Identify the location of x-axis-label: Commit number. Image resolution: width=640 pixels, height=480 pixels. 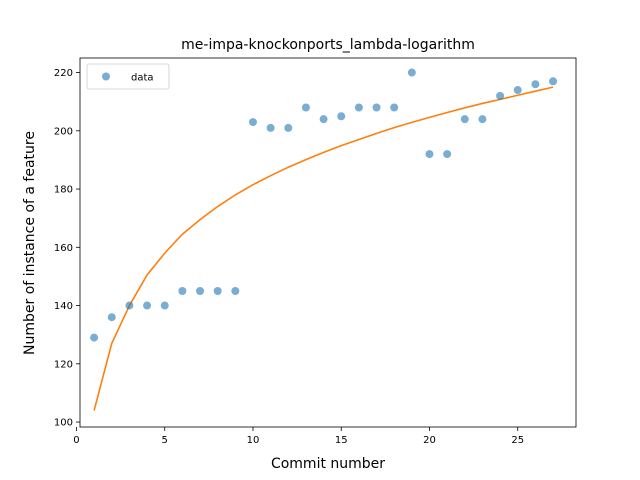
(328, 464).